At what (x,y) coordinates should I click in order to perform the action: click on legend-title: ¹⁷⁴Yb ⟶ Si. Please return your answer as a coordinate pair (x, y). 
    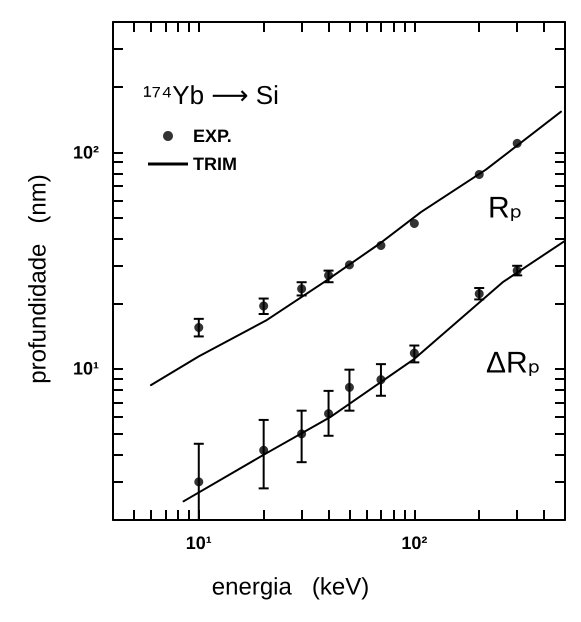
    Looking at the image, I should click on (211, 95).